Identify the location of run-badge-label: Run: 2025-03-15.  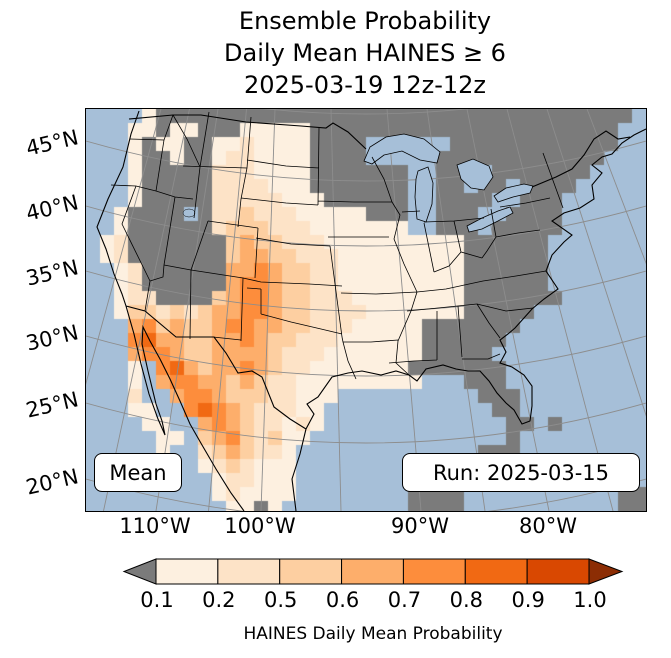
(521, 472).